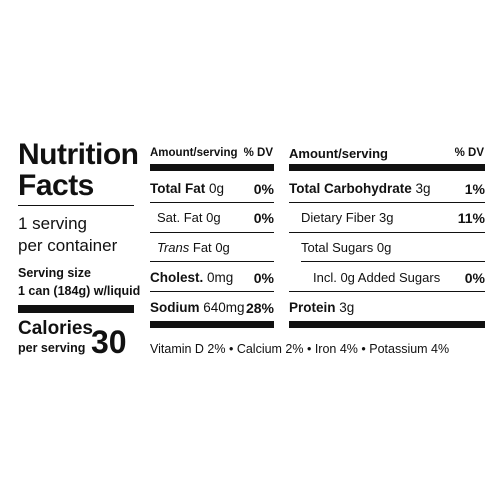 Image resolution: width=500 pixels, height=500 pixels. I want to click on serving-size-label: Serving size, so click(54, 273).